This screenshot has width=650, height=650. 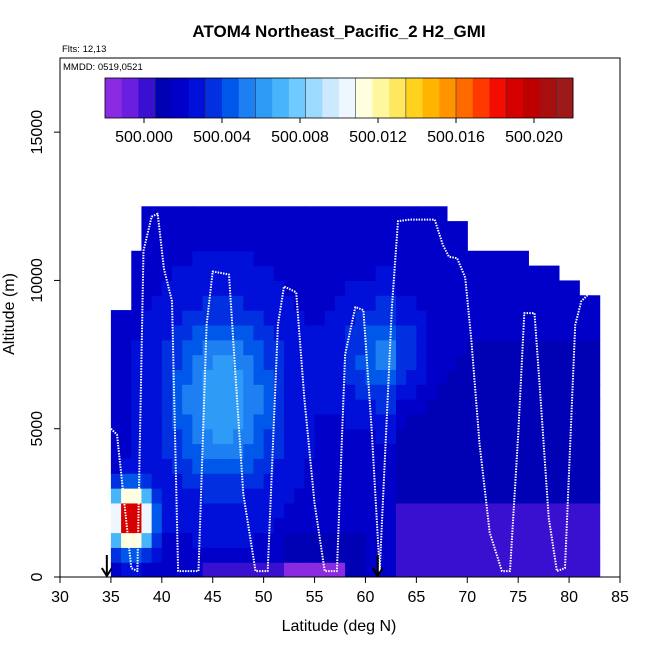 What do you see at coordinates (338, 31) in the screenshot?
I see `chart-title: ATOM4 Northeast_Pacific_2 H2_GMI` at bounding box center [338, 31].